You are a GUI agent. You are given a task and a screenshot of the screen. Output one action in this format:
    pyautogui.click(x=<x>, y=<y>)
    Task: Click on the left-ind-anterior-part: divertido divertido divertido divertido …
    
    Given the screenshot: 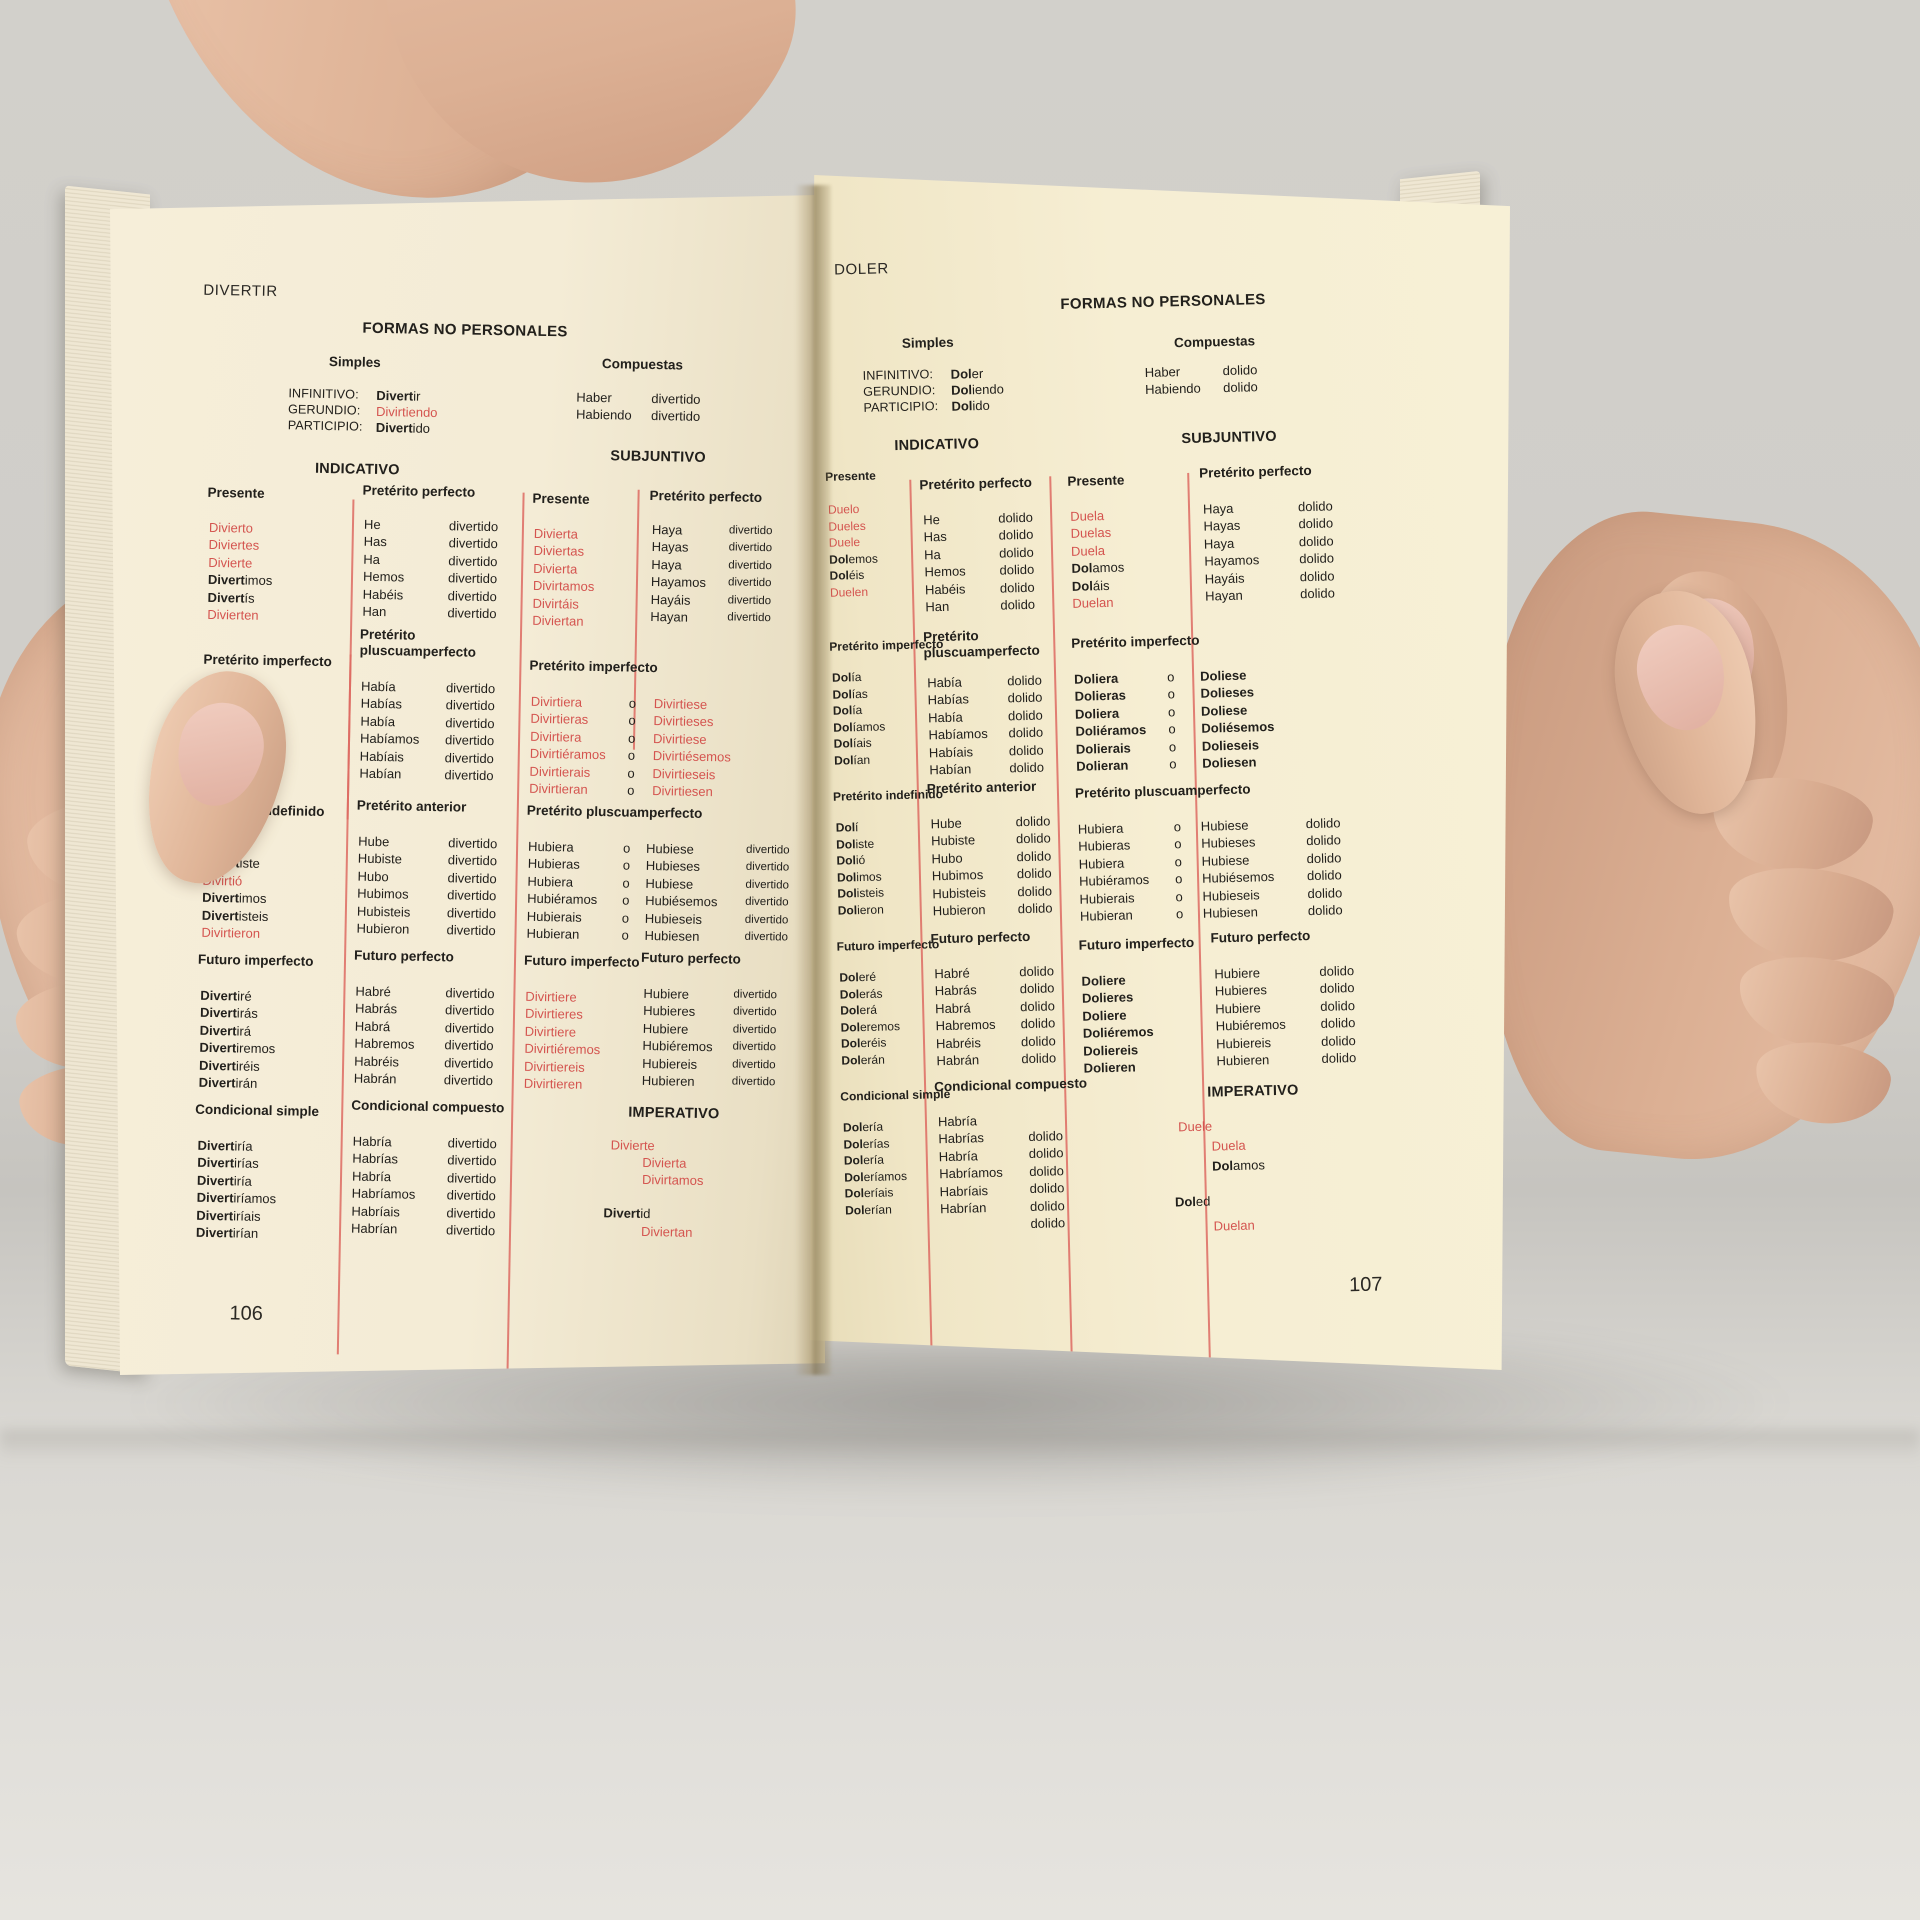 What is the action you would take?
    pyautogui.click(x=472, y=887)
    